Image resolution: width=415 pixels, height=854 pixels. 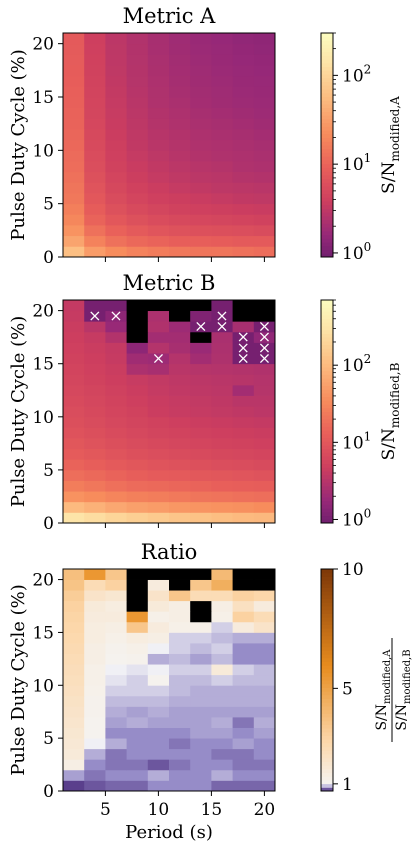 What do you see at coordinates (356, 74) in the screenshot?
I see `colorbar-tick-label: 102` at bounding box center [356, 74].